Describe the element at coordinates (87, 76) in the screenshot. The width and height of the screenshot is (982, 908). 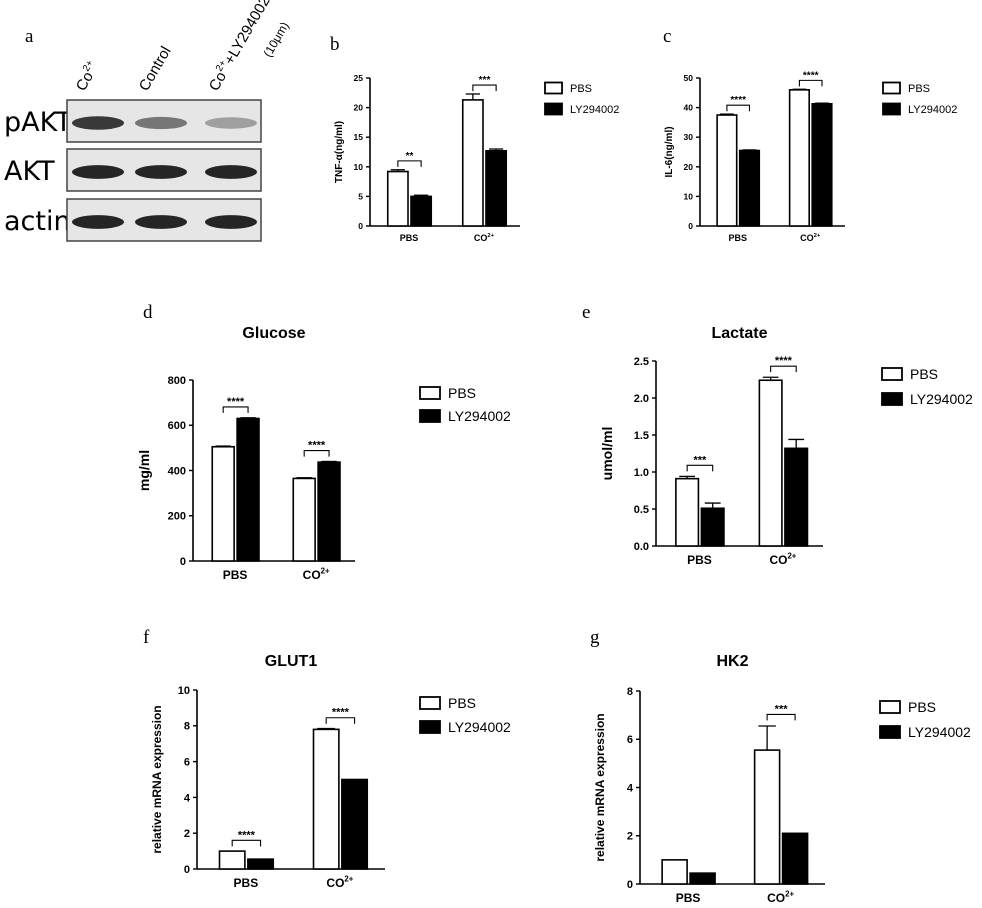
I see `blot-lane-label: Co2+` at that location.